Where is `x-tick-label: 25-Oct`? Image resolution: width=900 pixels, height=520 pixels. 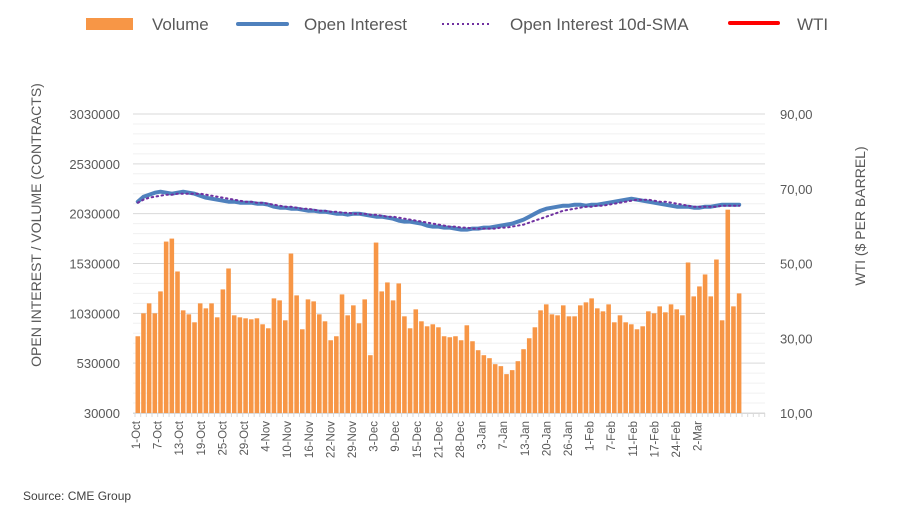 x-tick-label: 25-Oct is located at coordinates (223, 437).